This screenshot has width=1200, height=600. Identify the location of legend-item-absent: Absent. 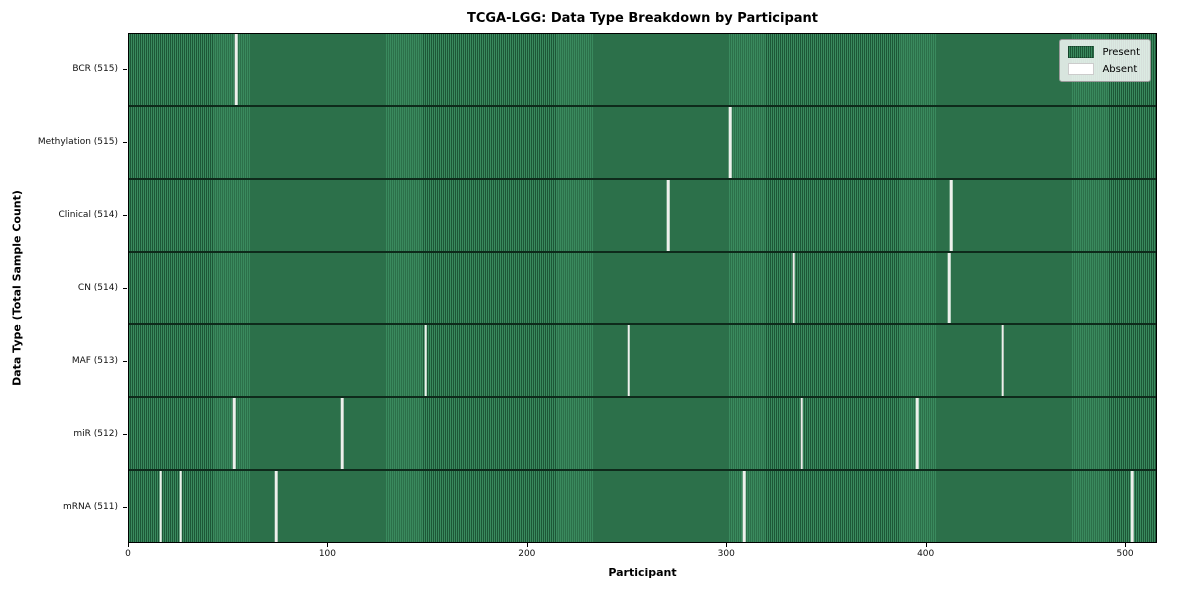
(1104, 69).